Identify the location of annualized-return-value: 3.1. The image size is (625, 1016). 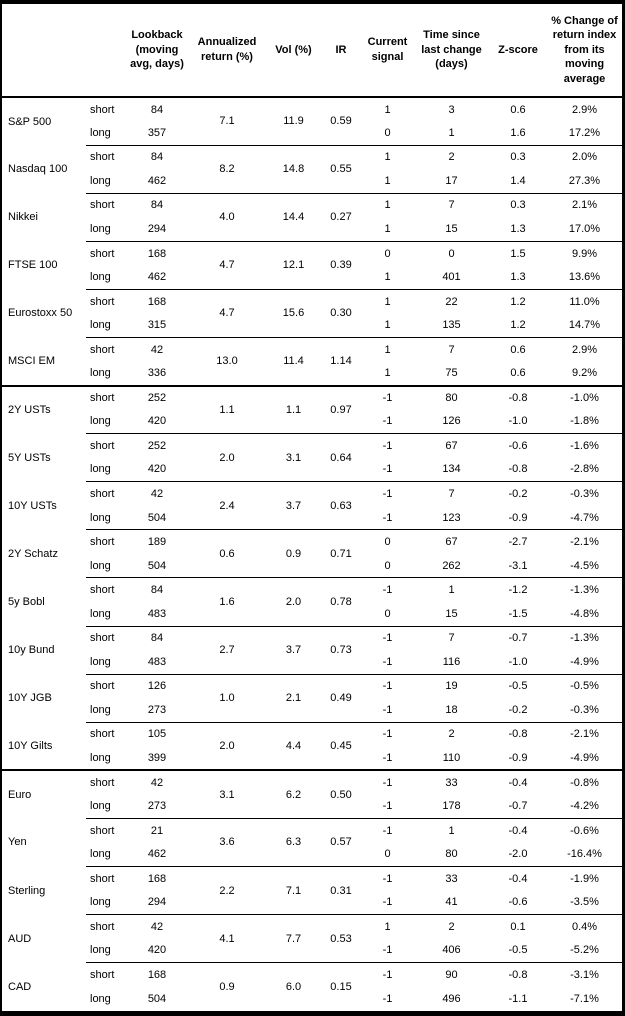
(227, 794).